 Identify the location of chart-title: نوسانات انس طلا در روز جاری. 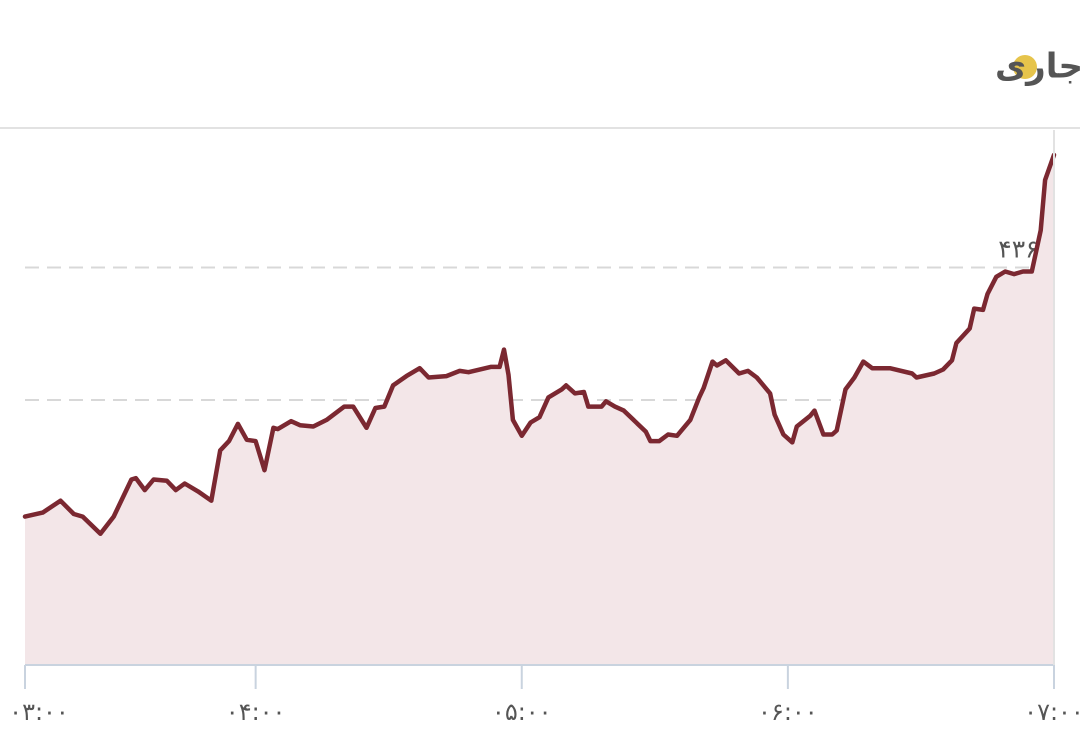
(1037, 67).